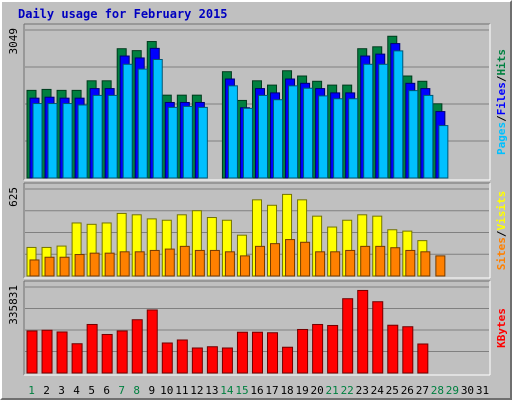 The height and width of the screenshot is (400, 512). I want to click on x-tick-label-day-8: 8, so click(136, 390).